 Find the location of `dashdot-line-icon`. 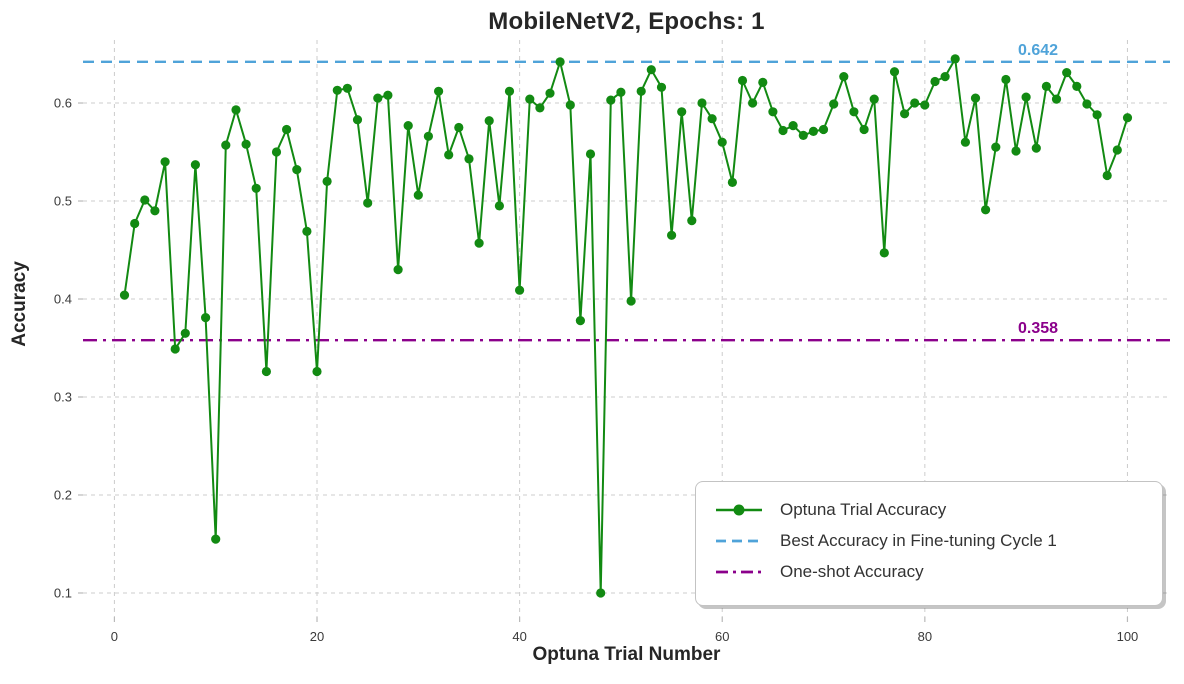

dashdot-line-icon is located at coordinates (739, 571).